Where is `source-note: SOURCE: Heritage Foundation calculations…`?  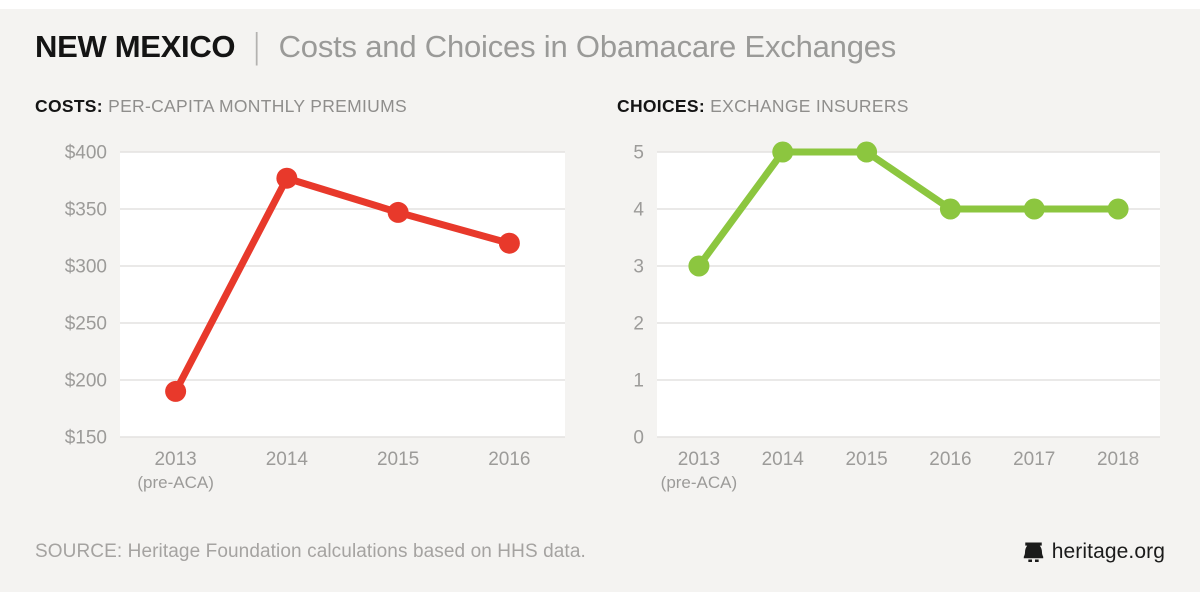 source-note: SOURCE: Heritage Foundation calculations… is located at coordinates (310, 551).